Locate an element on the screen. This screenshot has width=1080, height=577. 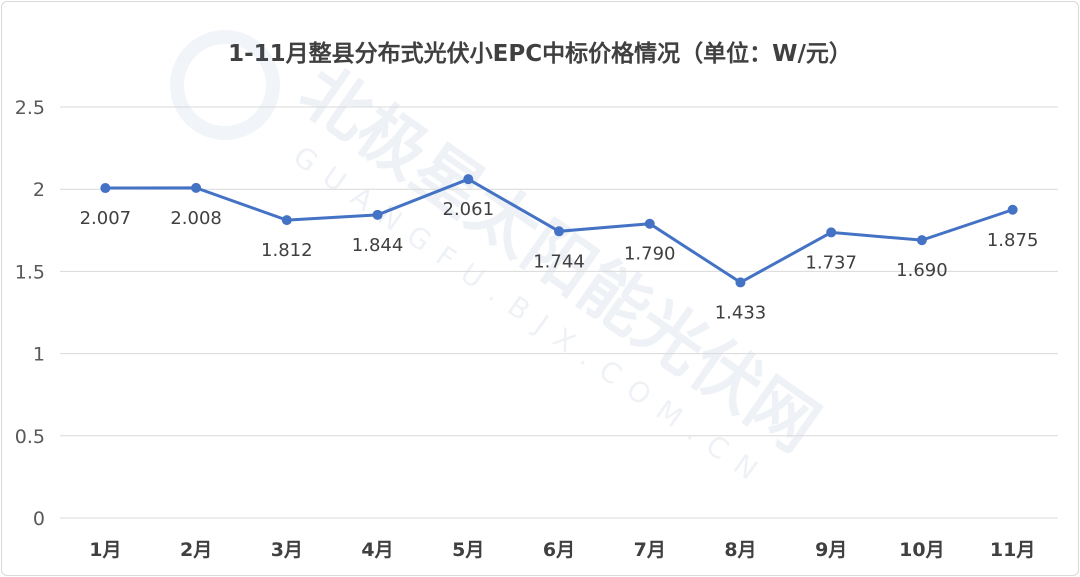
y-tick-label: 2.5 is located at coordinates (30, 108).